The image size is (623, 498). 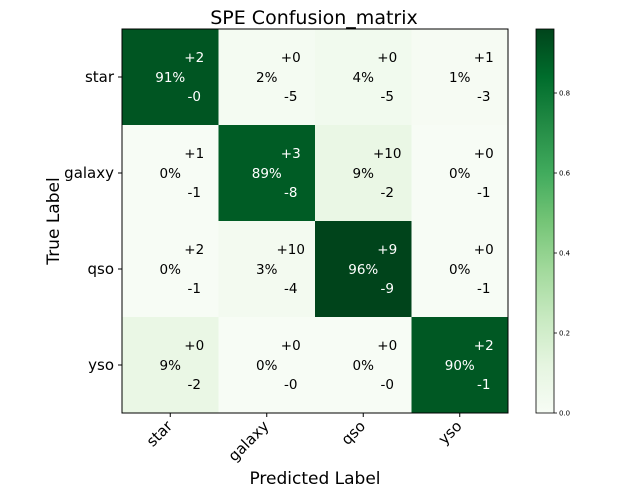 I want to click on cell-percent-label: 91%, so click(x=170, y=78).